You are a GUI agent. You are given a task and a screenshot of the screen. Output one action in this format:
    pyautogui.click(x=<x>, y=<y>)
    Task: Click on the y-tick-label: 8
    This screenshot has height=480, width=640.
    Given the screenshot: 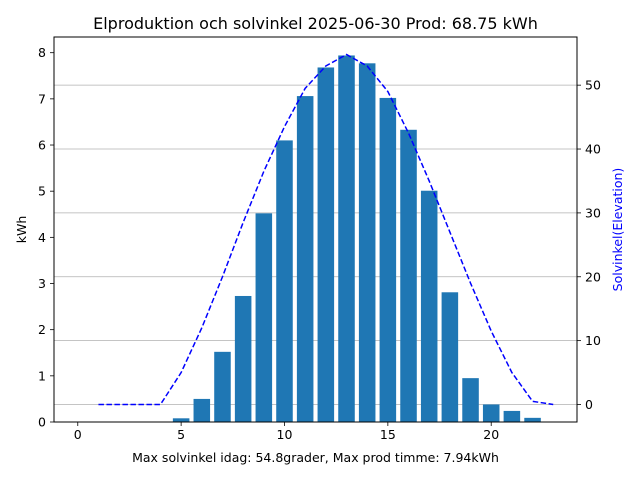 What is the action you would take?
    pyautogui.click(x=42, y=52)
    